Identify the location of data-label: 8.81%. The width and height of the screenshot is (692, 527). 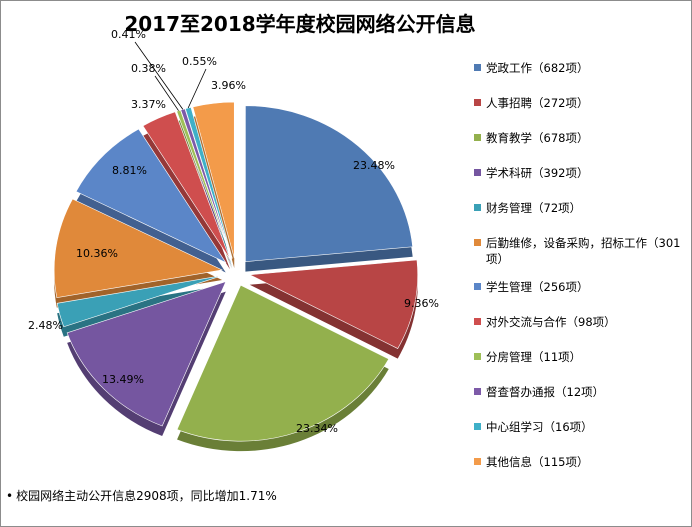
(129, 170).